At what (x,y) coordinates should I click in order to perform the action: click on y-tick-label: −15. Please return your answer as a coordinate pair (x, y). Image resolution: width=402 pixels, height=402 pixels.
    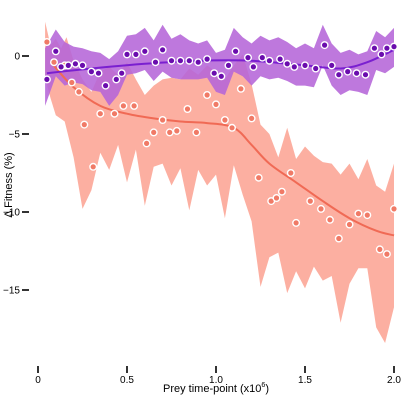
    Looking at the image, I should click on (11, 291).